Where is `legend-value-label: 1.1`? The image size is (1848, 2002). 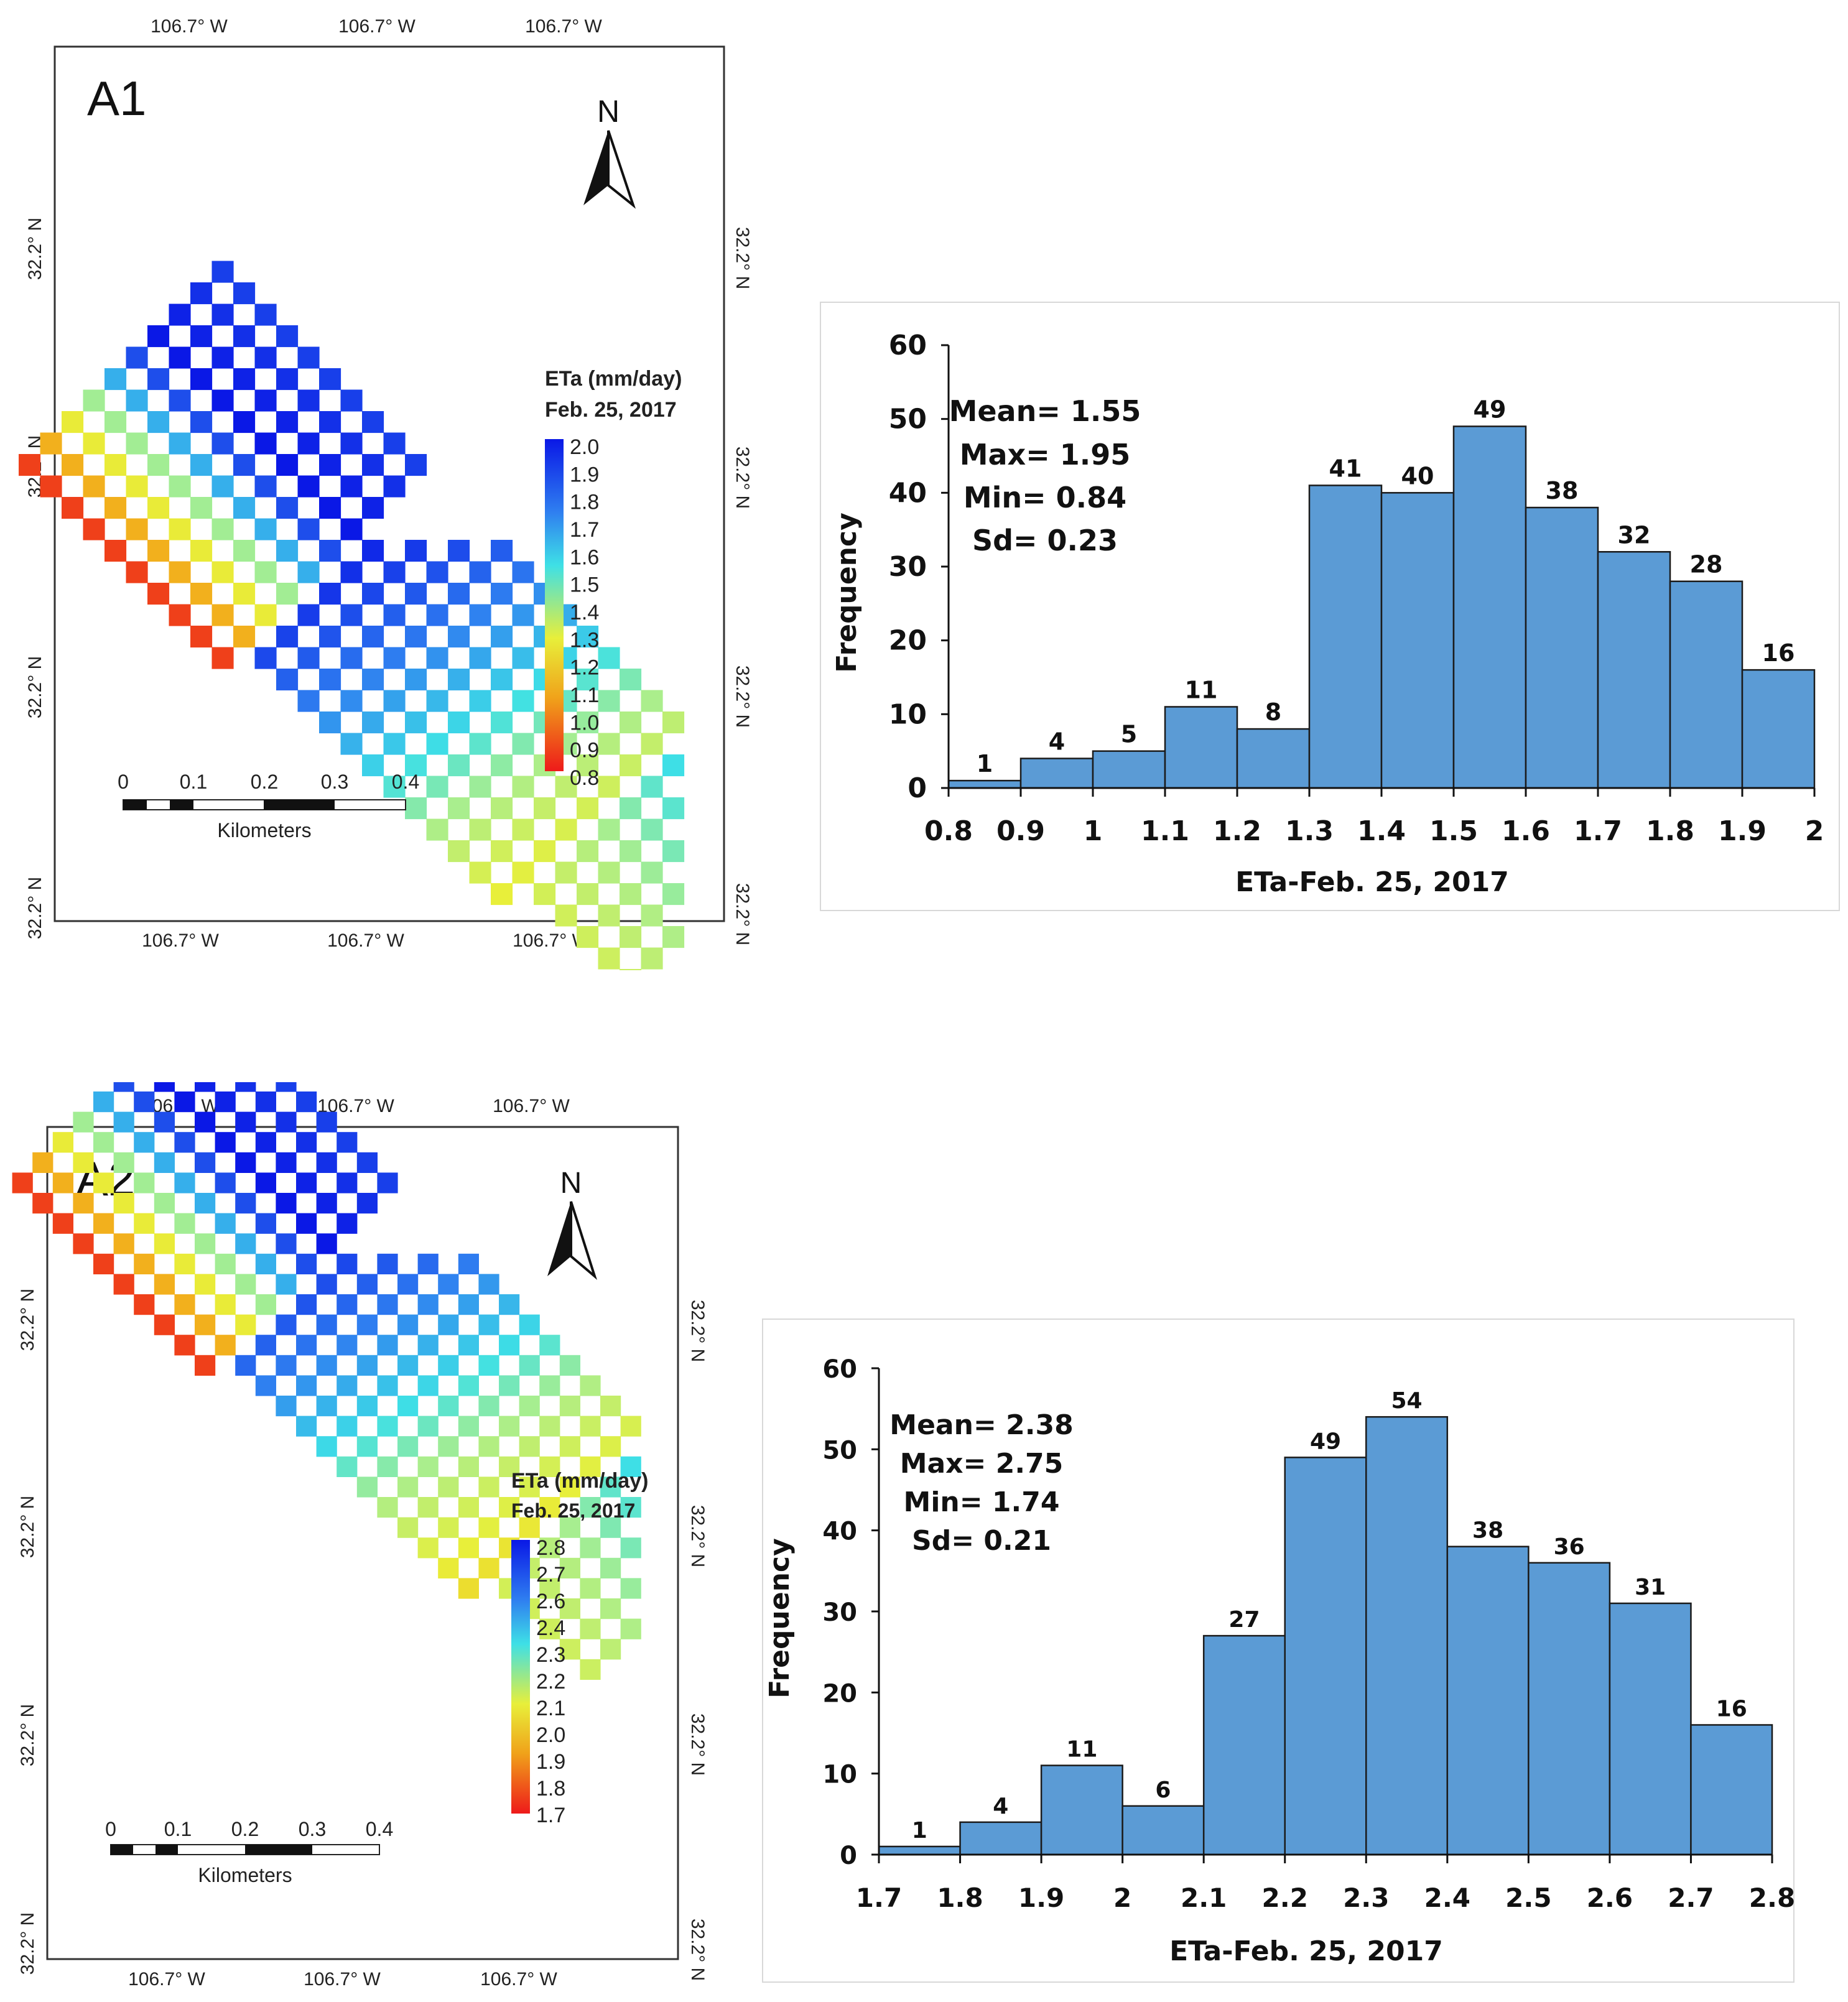 legend-value-label: 1.1 is located at coordinates (584, 695).